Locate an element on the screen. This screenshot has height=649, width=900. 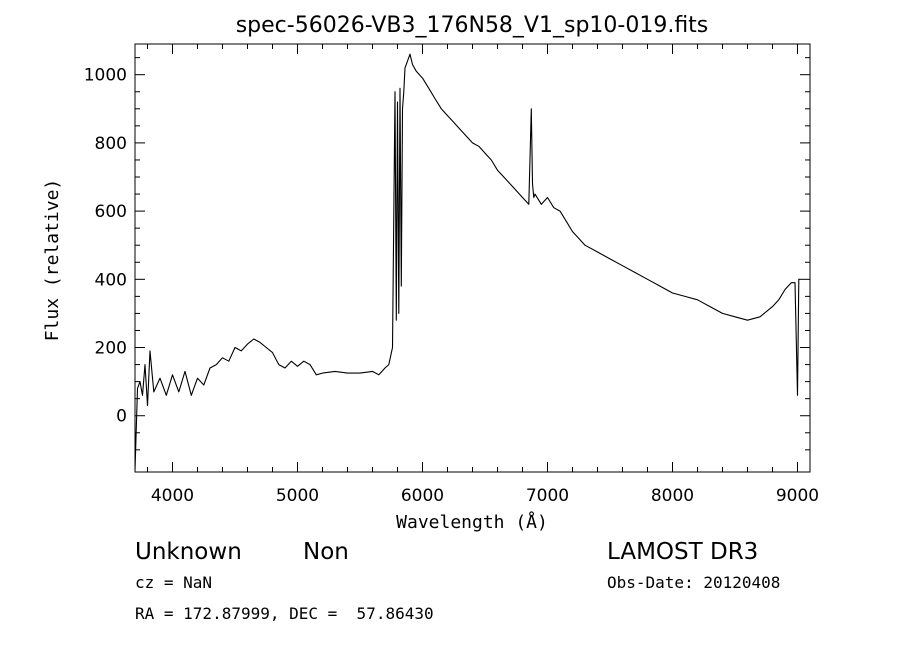
y-tick-label: 200 is located at coordinates (111, 349).